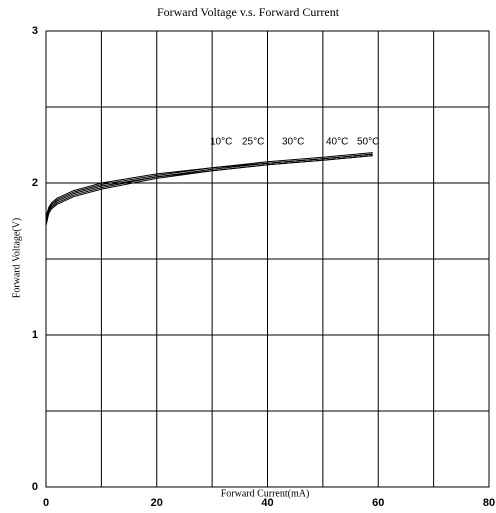 Image resolution: width=496 pixels, height=513 pixels. What do you see at coordinates (35, 335) in the screenshot?
I see `y-tick-label: 1` at bounding box center [35, 335].